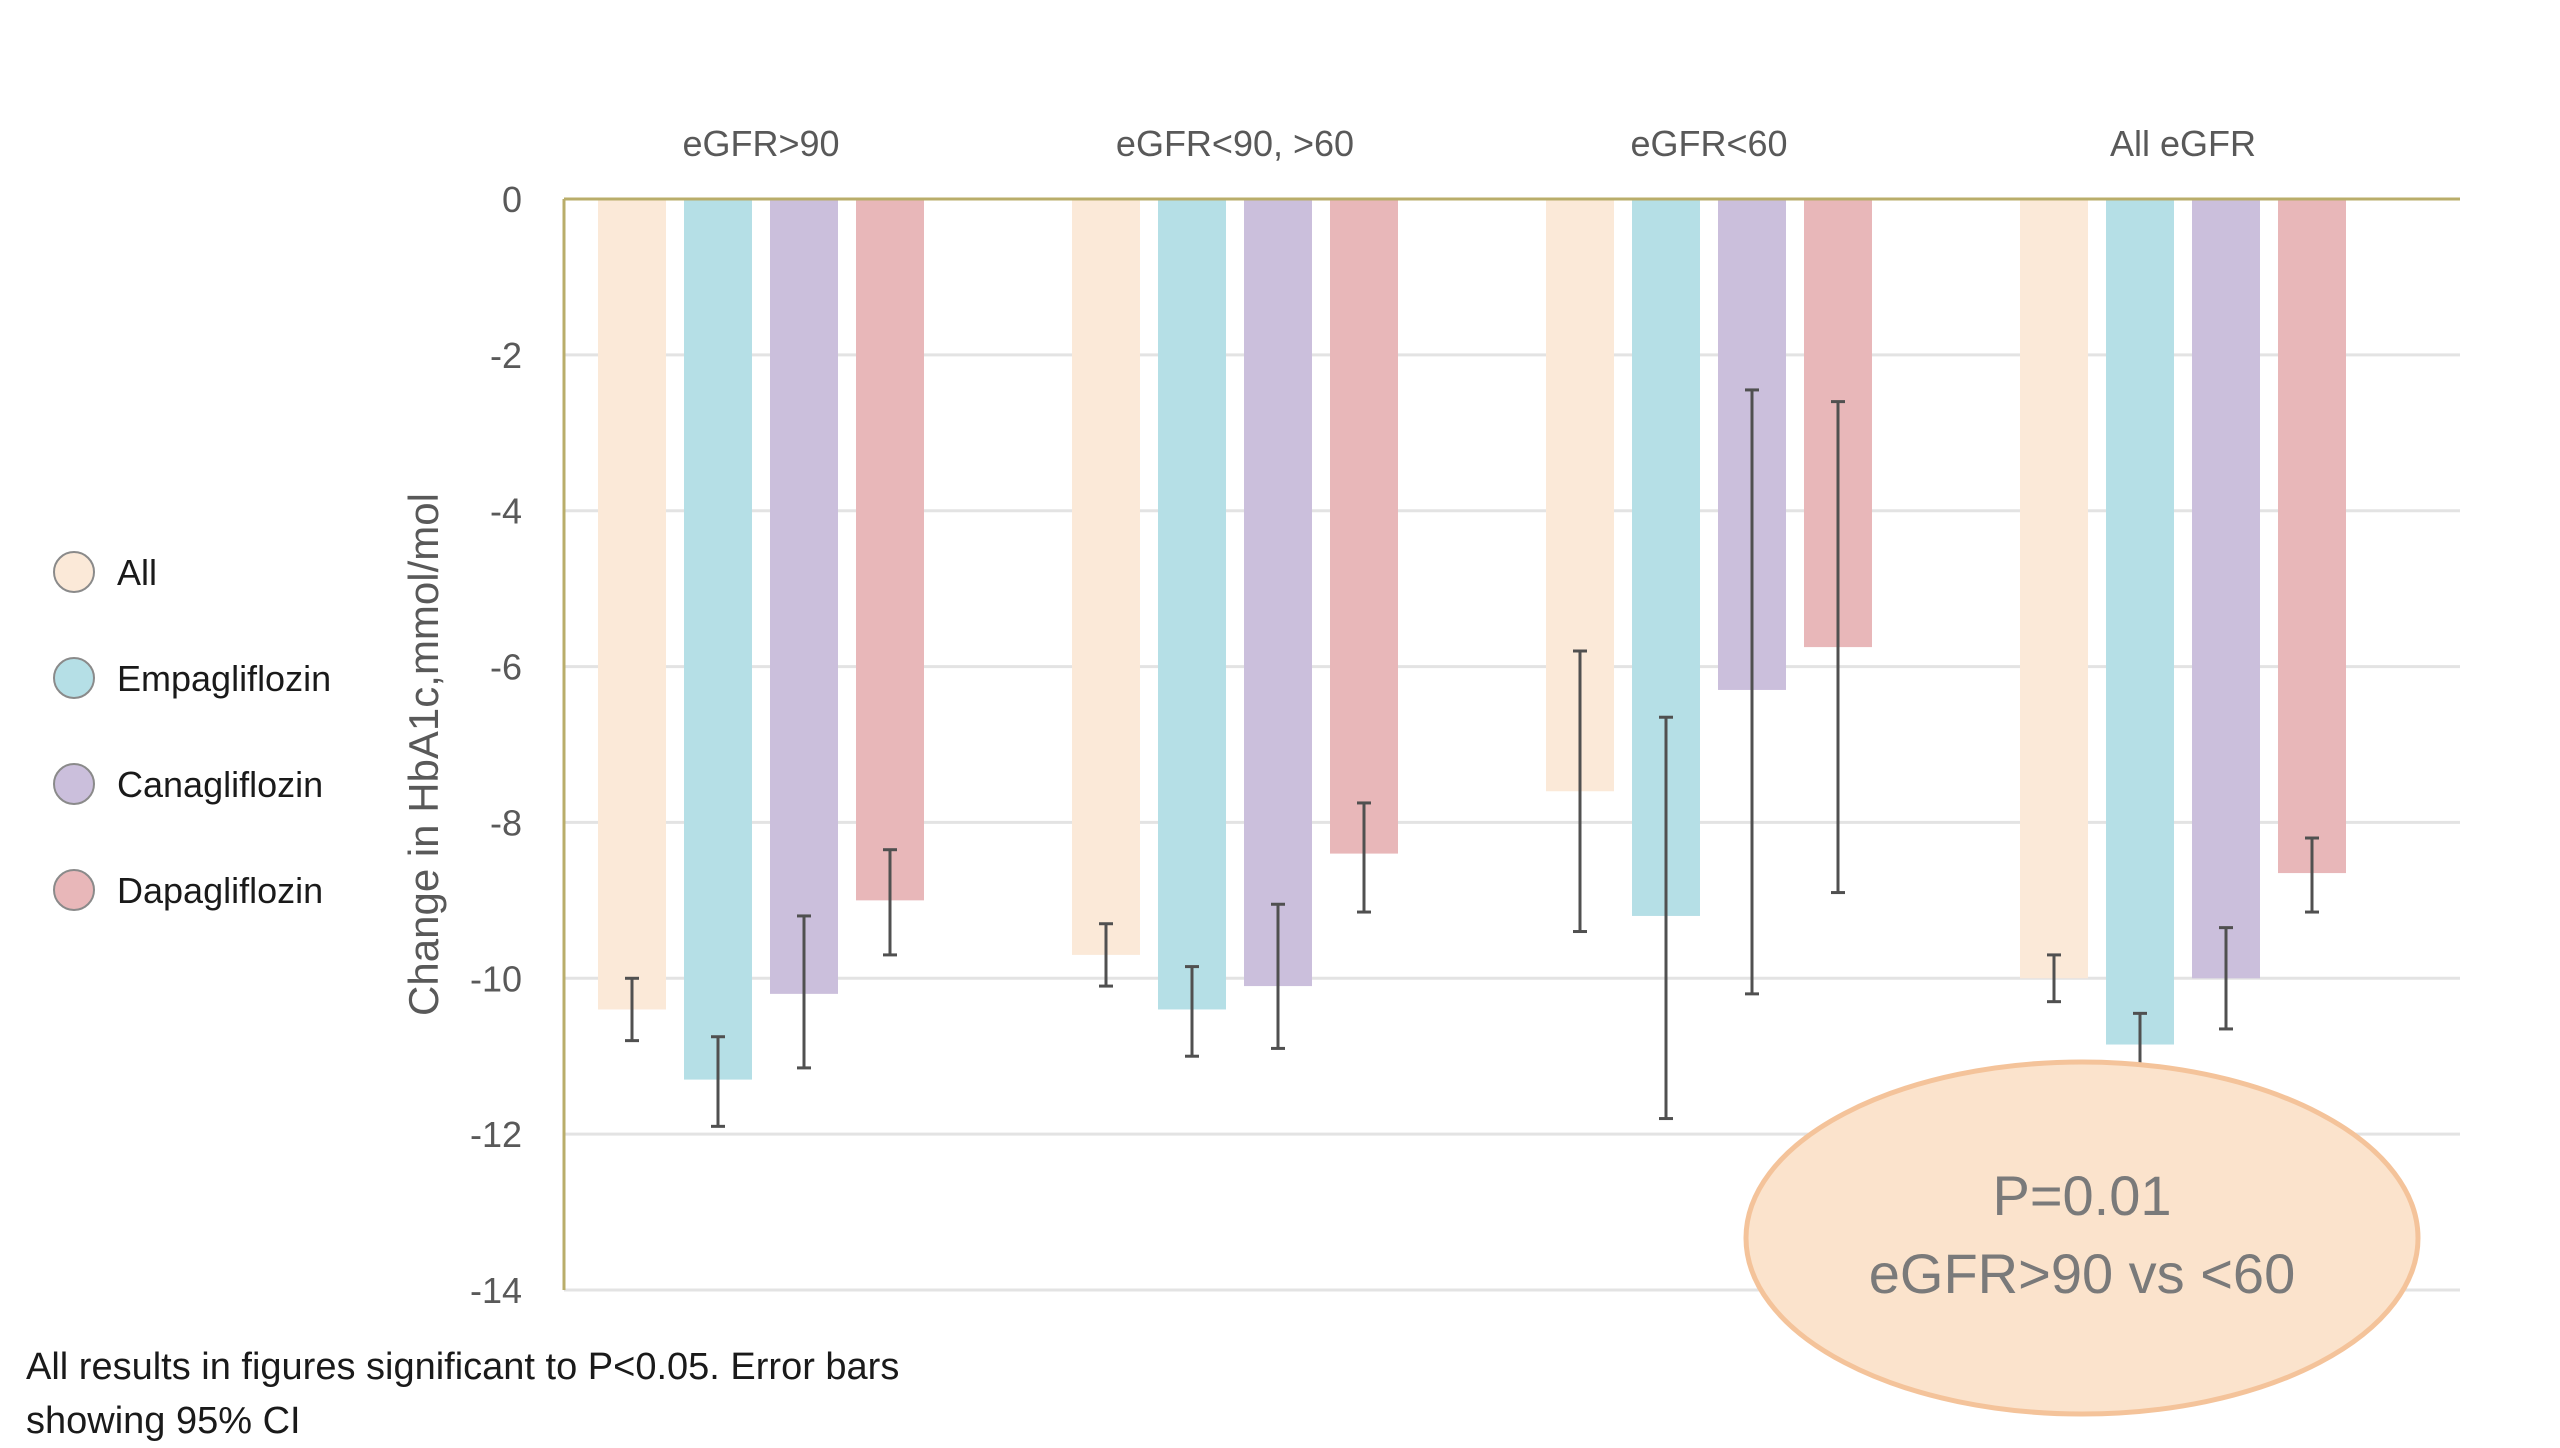 The image size is (2560, 1448). I want to click on category-label: eGFR>90, so click(760, 143).